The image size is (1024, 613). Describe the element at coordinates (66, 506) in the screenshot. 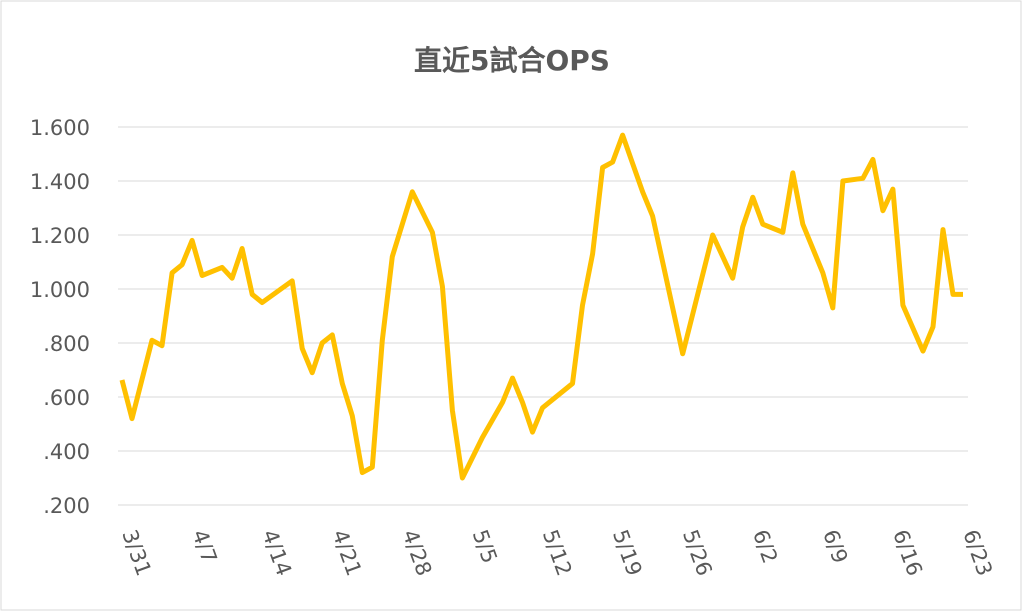

I see `y-tick-label: .200` at that location.